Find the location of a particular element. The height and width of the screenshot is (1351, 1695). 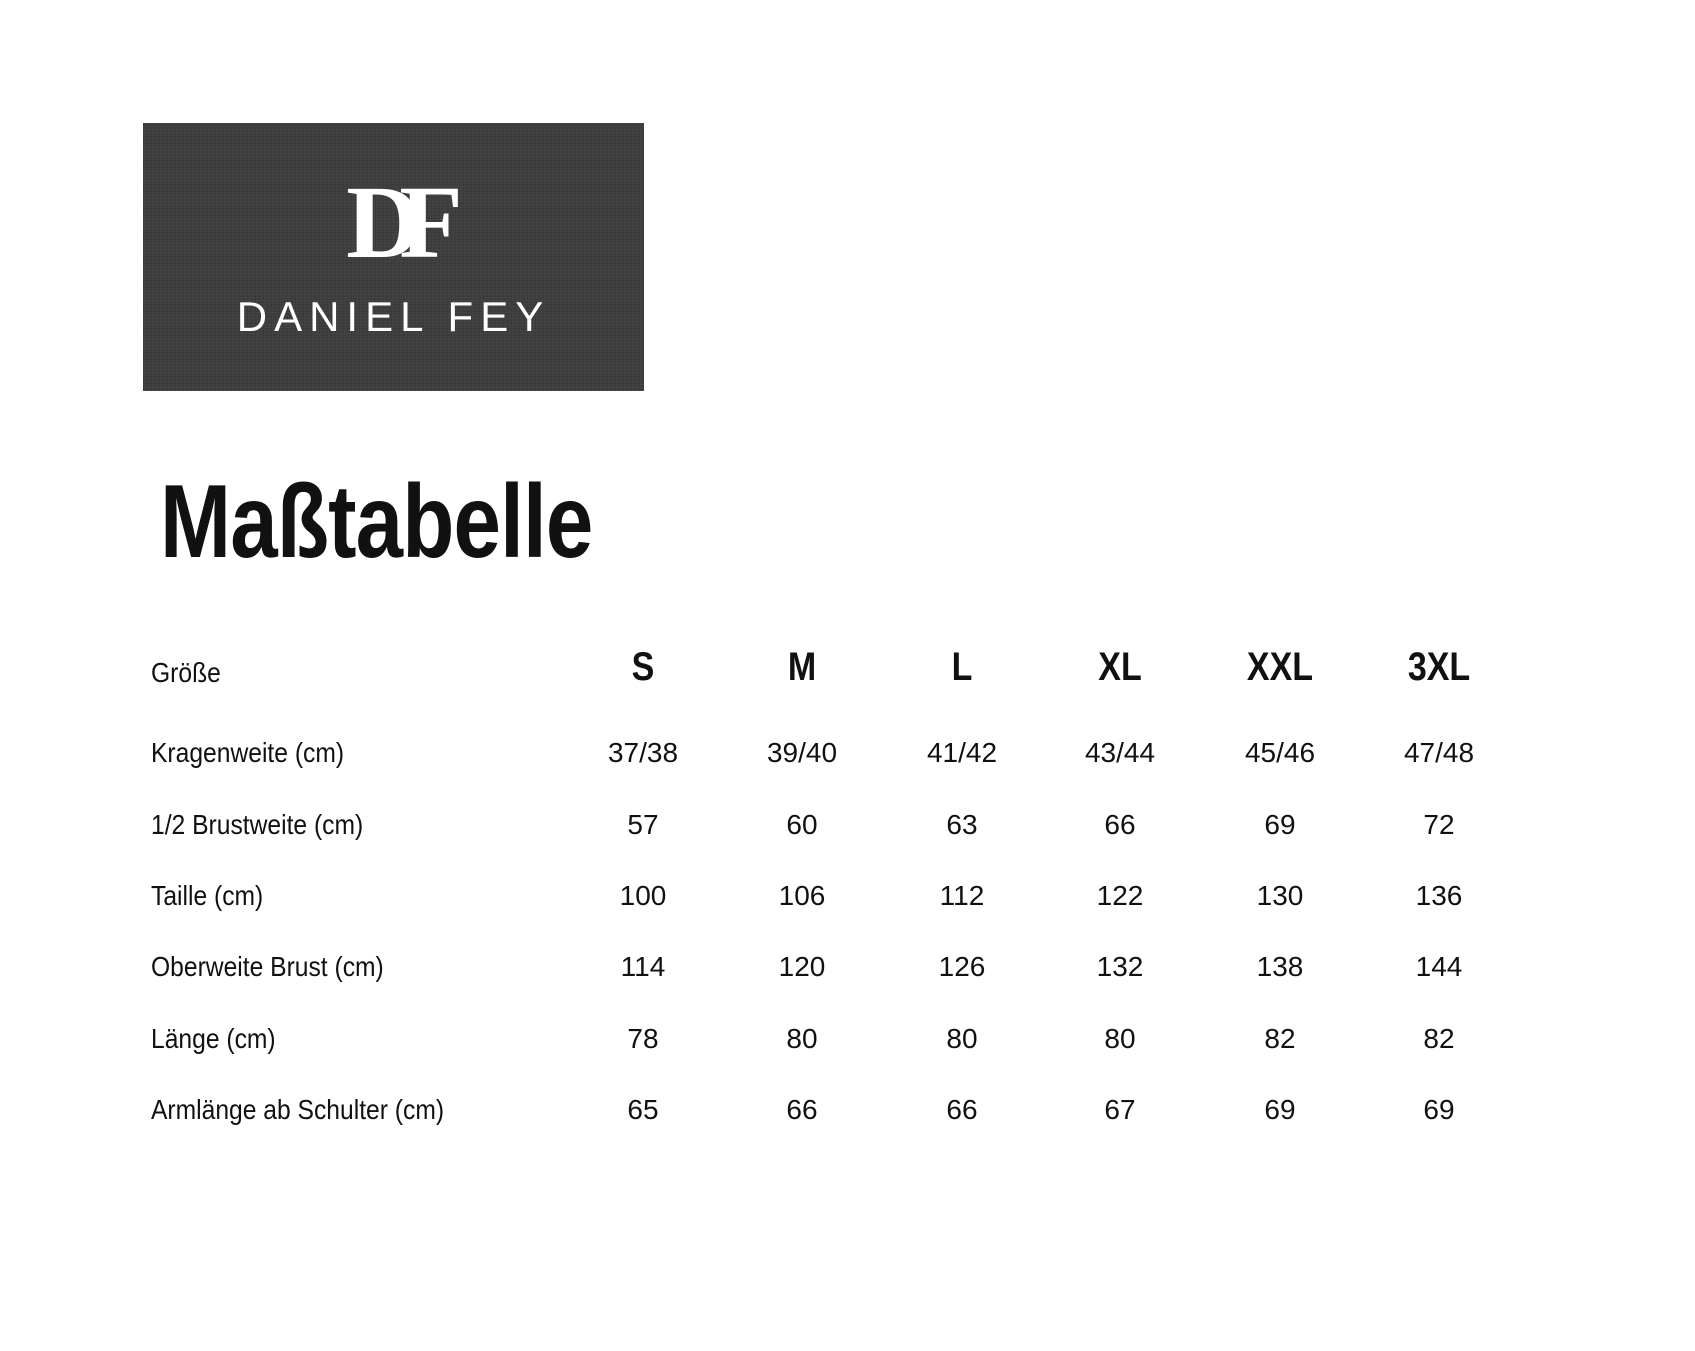

logo-monogram: DF is located at coordinates (404, 222).